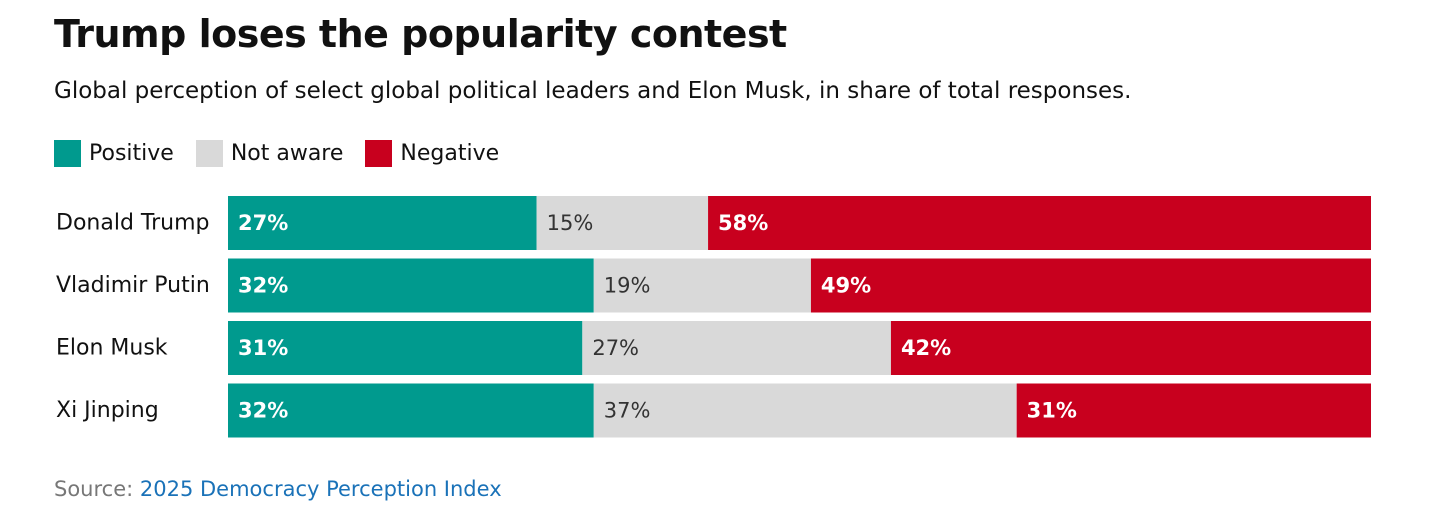  Describe the element at coordinates (1193, 410) in the screenshot. I see `bar-negative-xi-jinping` at that location.